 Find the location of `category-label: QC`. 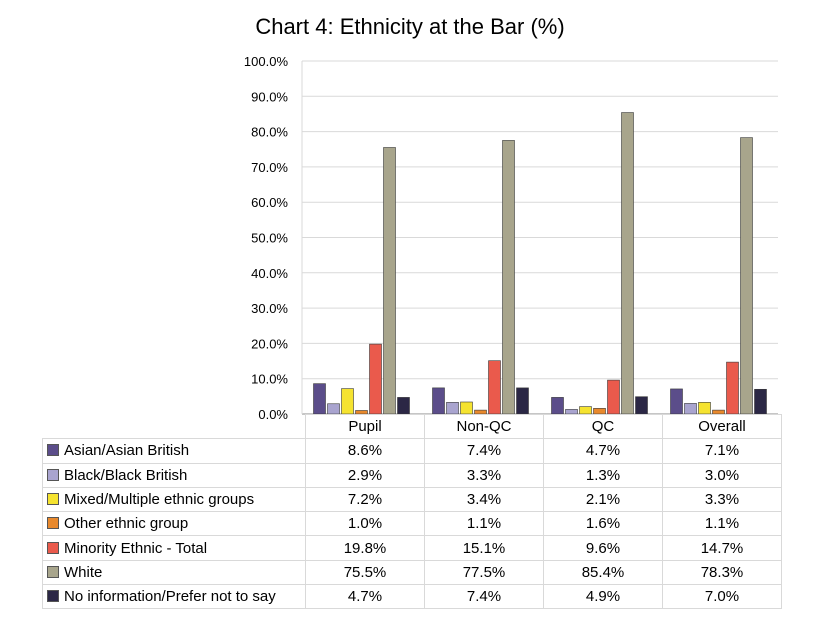

category-label: QC is located at coordinates (603, 426).